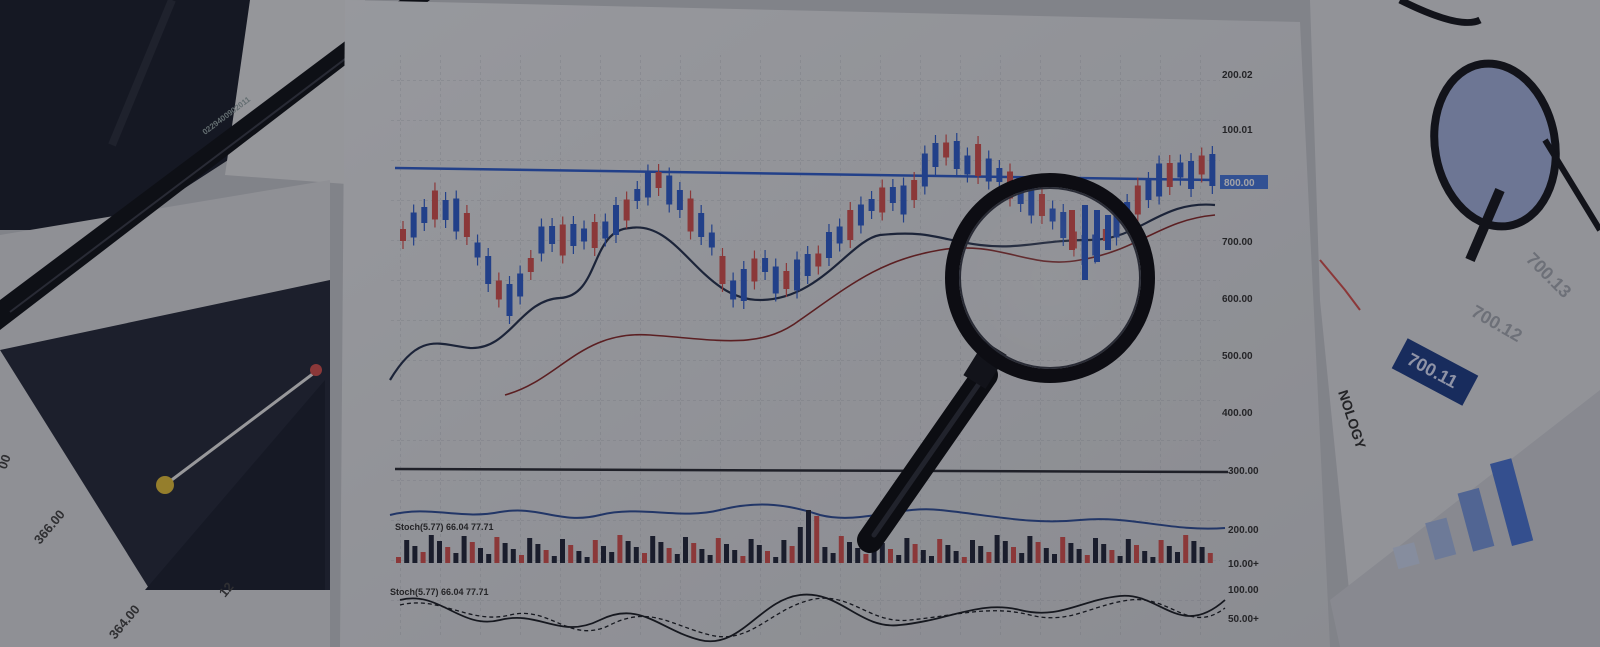 The width and height of the screenshot is (1600, 647). Describe the element at coordinates (439, 592) in the screenshot. I see `indicator-label-2: Stoch(5.77) 66.04 77.71` at that location.